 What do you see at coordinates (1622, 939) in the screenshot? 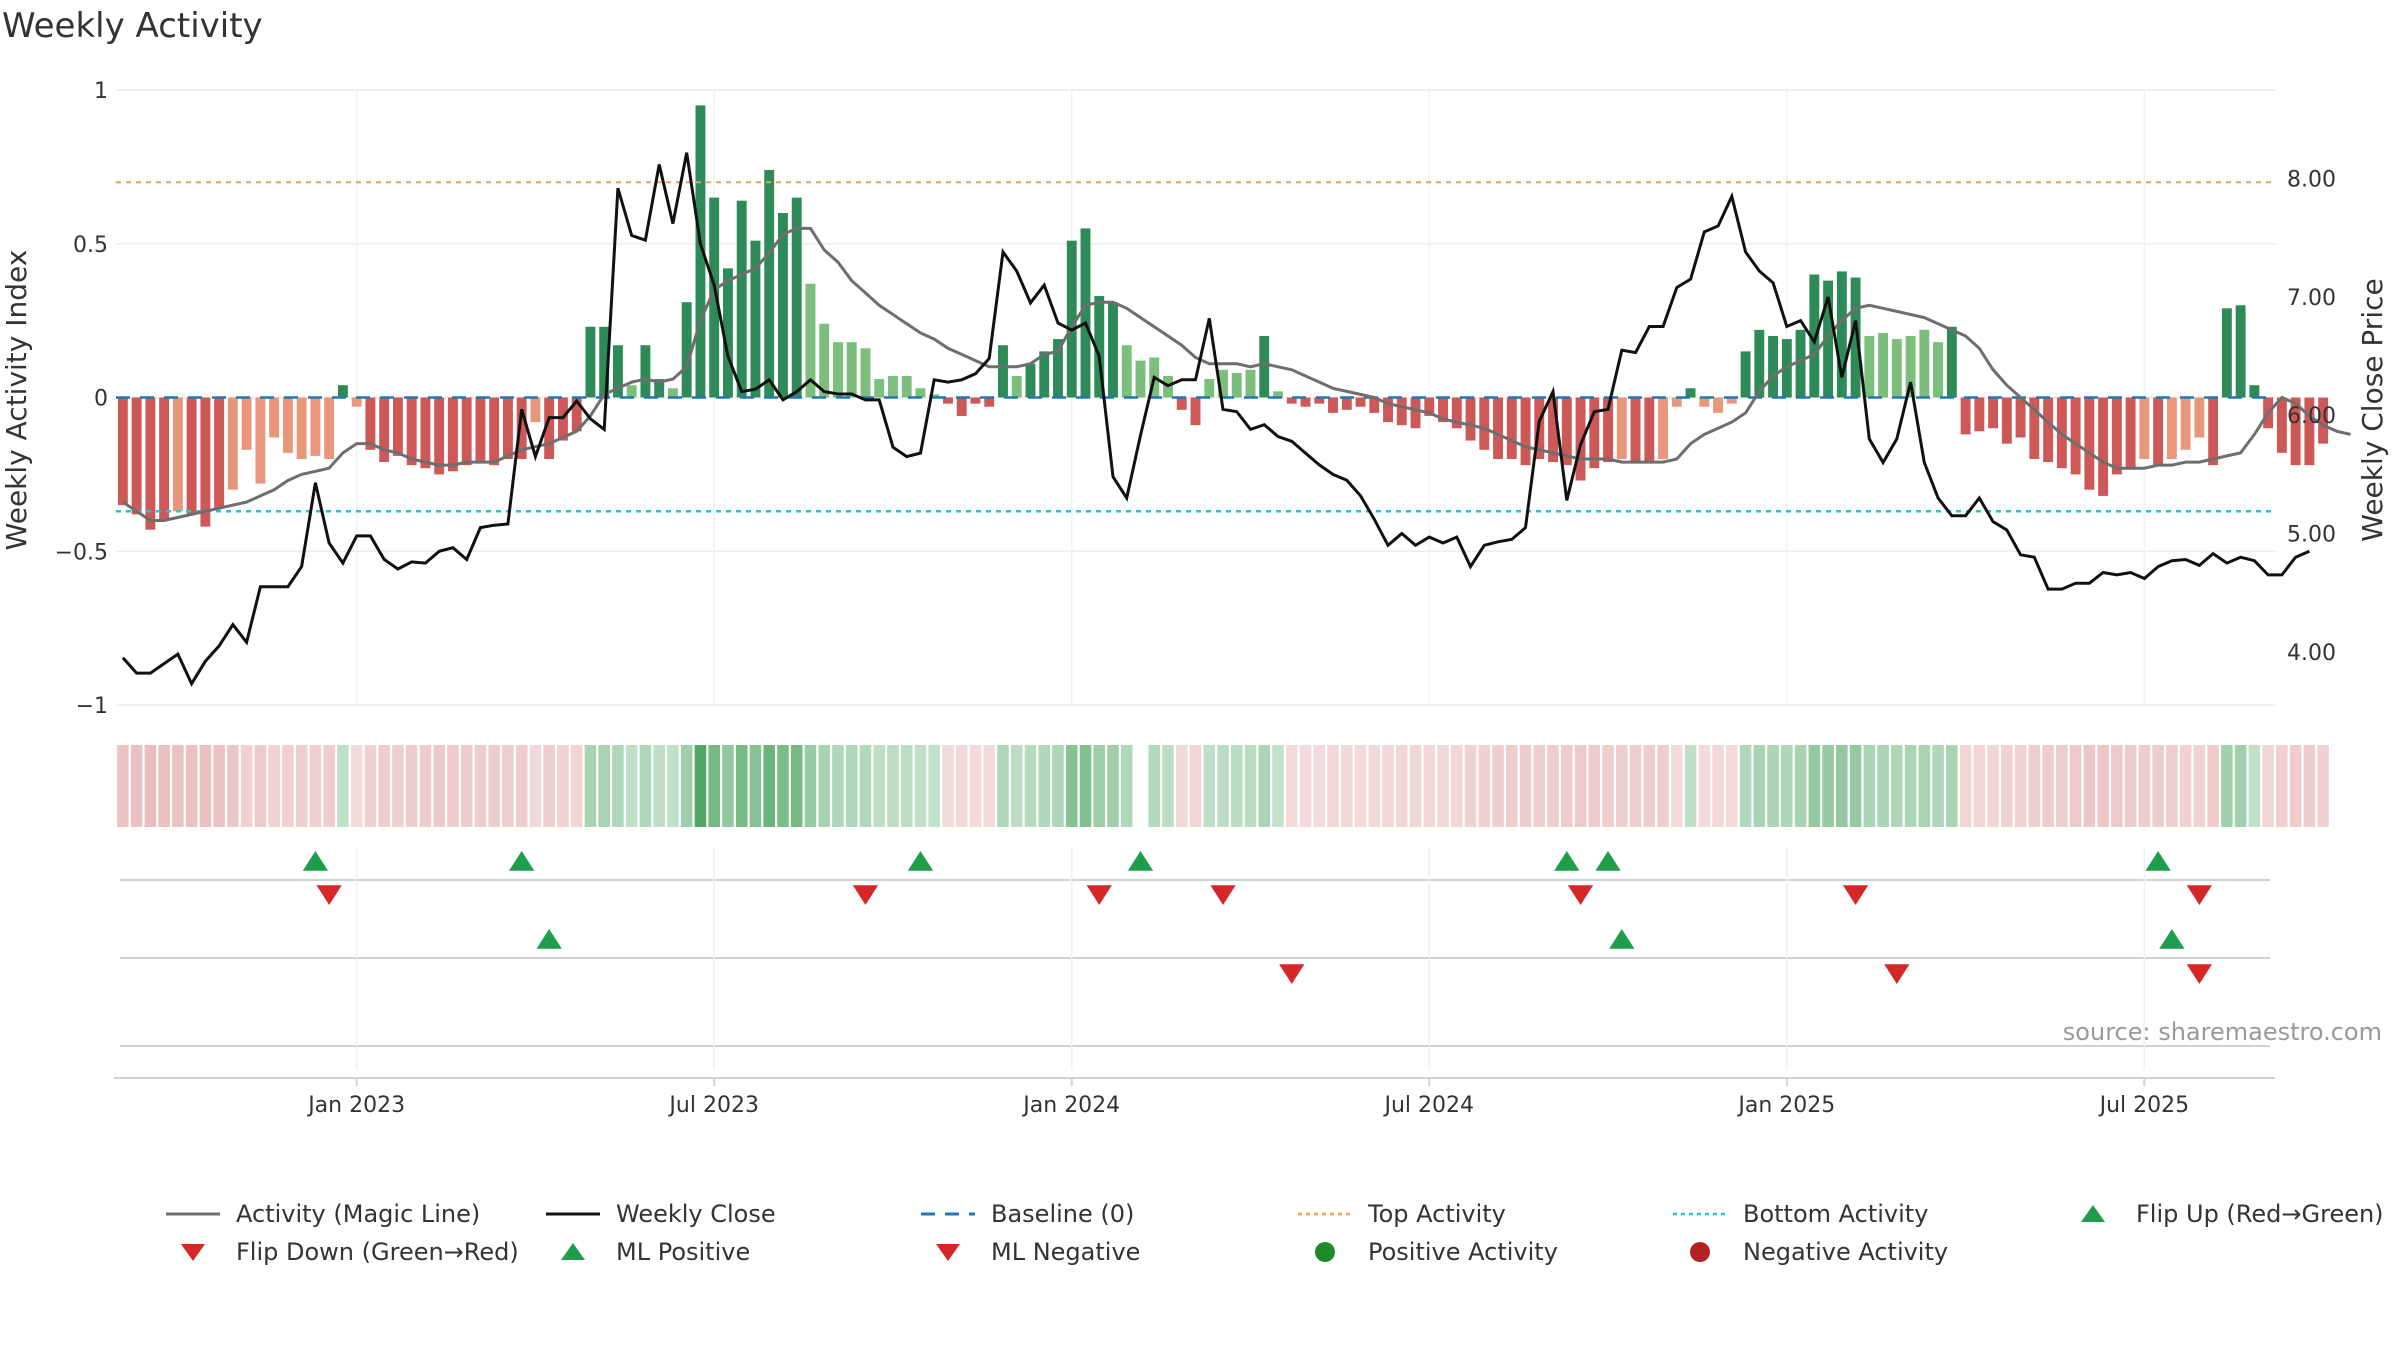
I see `activity-flip-up-marker` at bounding box center [1622, 939].